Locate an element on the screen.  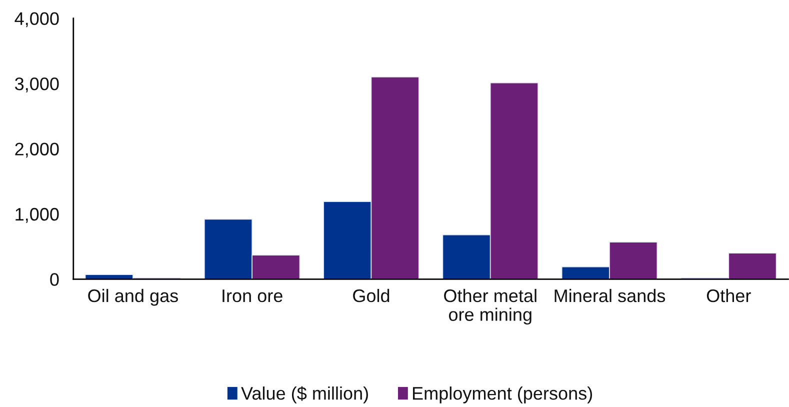
x-tick-label: Other metal ore mining is located at coordinates (490, 306).